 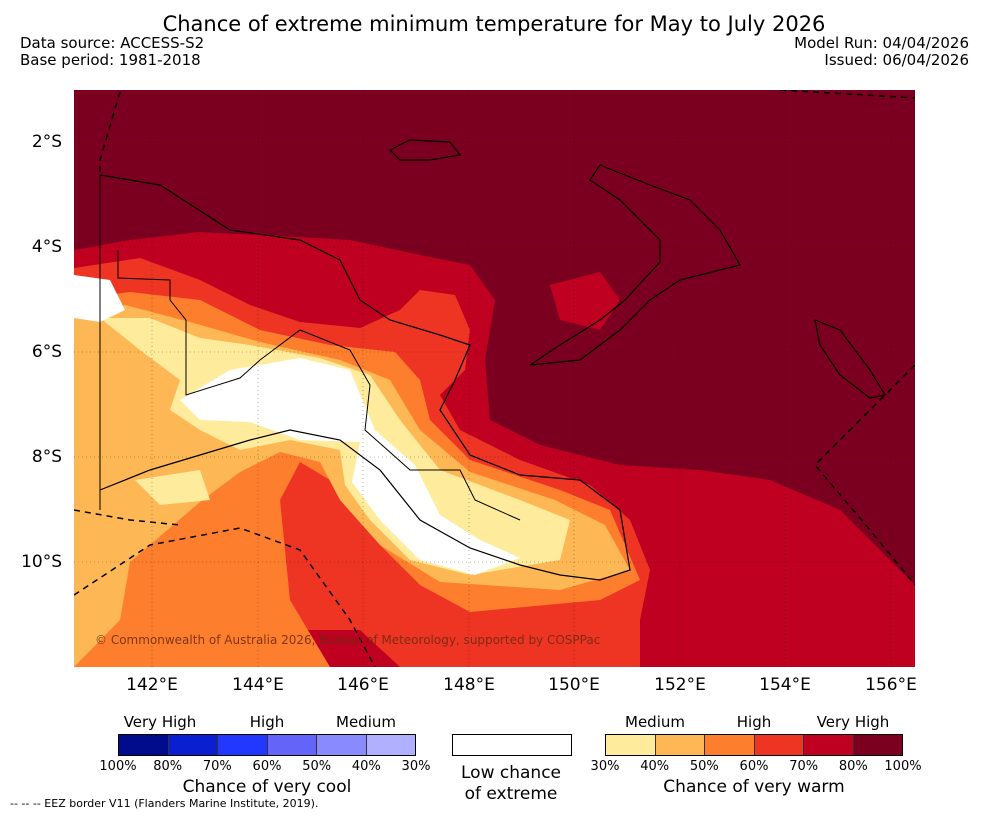 I want to click on cool-percent-label: 40%, so click(x=366, y=766).